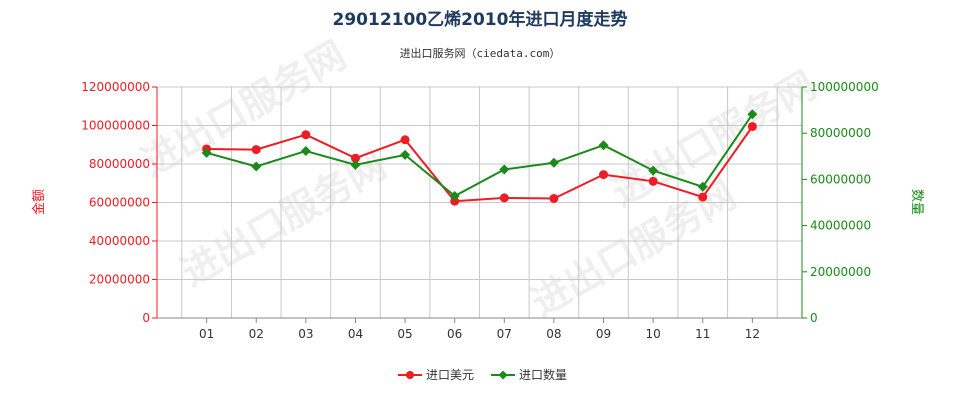 This screenshot has height=400, width=960. What do you see at coordinates (702, 334) in the screenshot?
I see `x-tick-label: 11` at bounding box center [702, 334].